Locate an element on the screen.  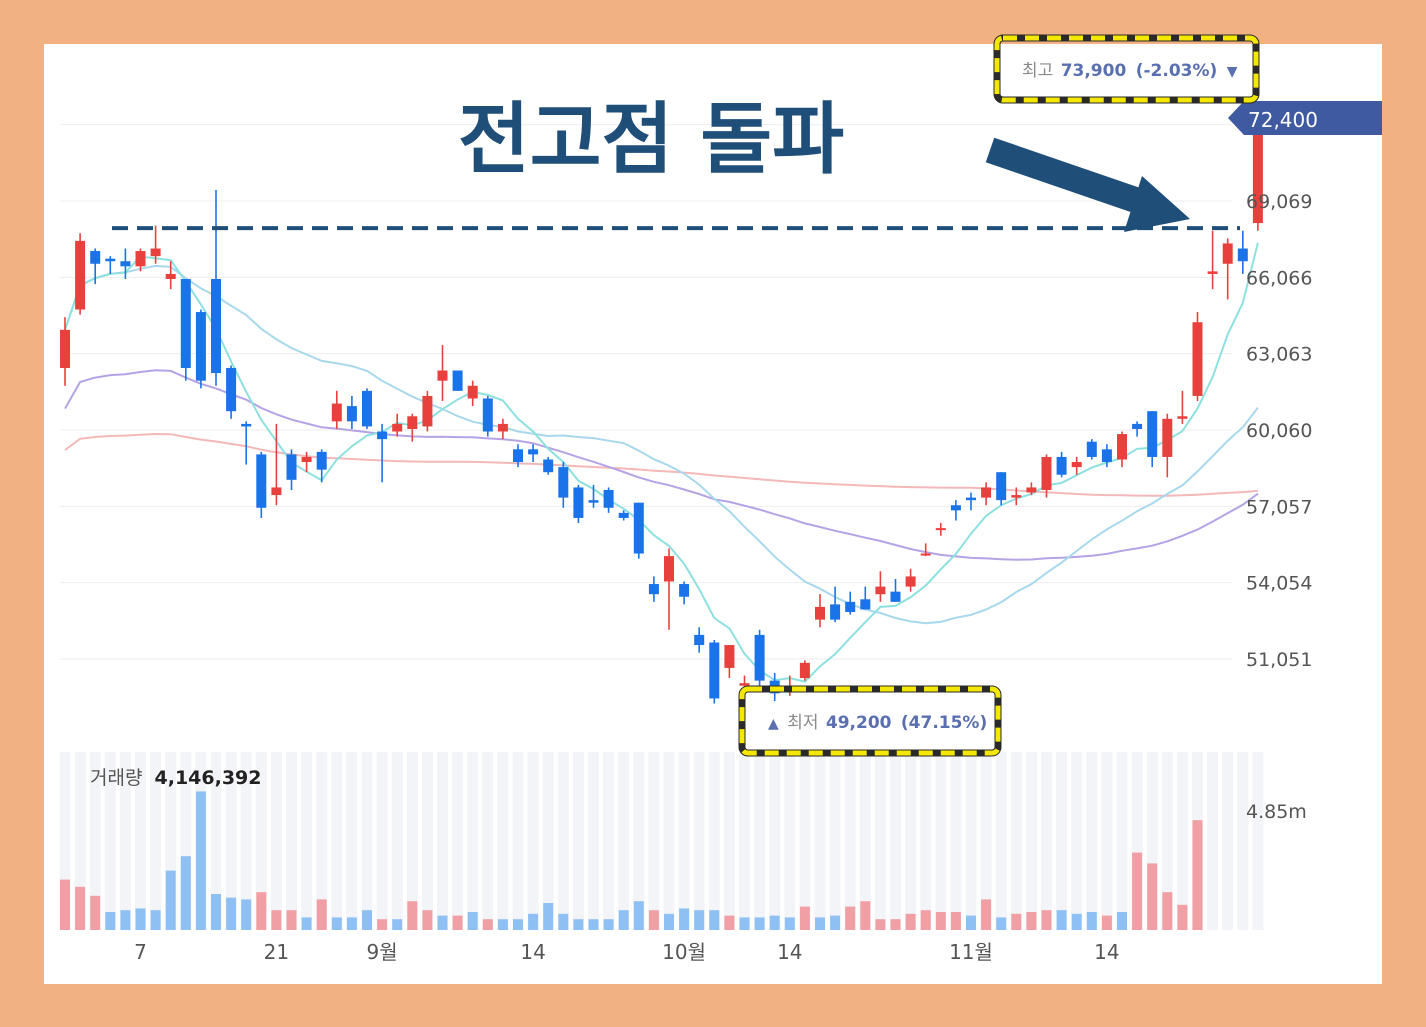
low-change: (47.15%) is located at coordinates (944, 723).